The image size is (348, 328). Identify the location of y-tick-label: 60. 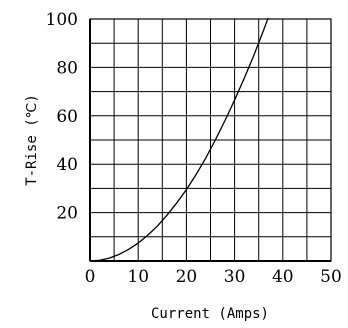
(67, 117).